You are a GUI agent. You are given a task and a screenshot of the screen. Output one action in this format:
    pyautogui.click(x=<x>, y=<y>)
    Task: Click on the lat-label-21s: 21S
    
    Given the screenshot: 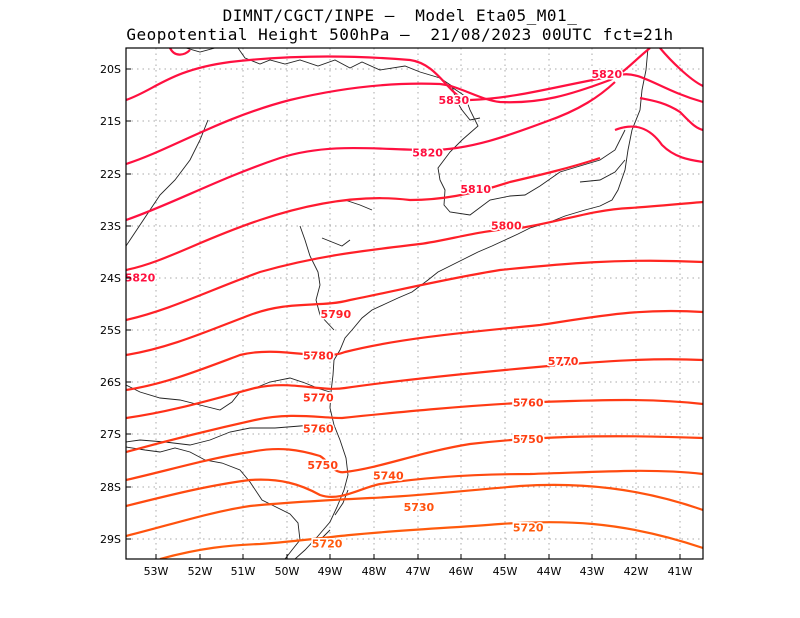 What is the action you would take?
    pyautogui.click(x=110, y=121)
    